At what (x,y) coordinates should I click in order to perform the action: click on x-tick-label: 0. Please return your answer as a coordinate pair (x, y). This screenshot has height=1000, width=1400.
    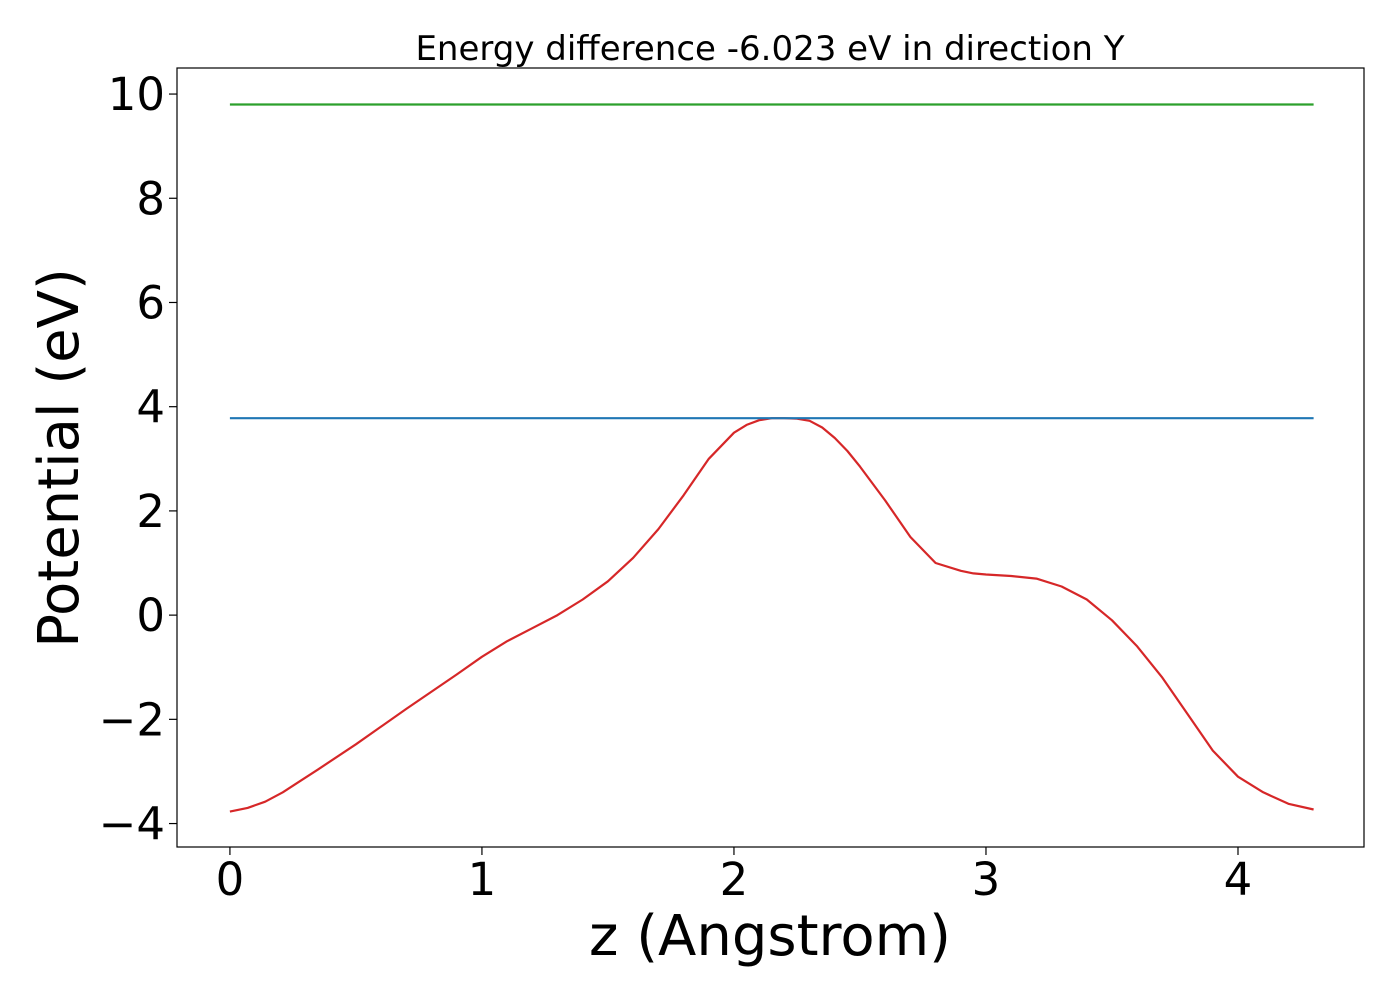
    Looking at the image, I should click on (230, 879).